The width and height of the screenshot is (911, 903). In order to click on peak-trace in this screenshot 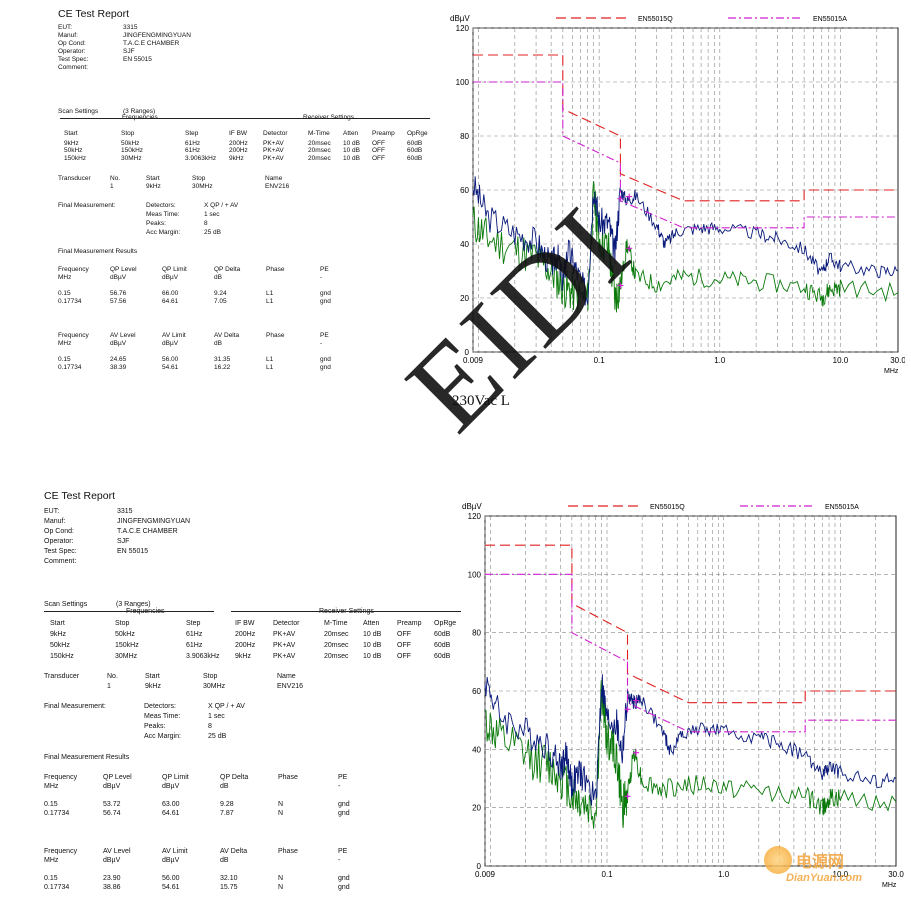, I will do `click(690, 740)`.